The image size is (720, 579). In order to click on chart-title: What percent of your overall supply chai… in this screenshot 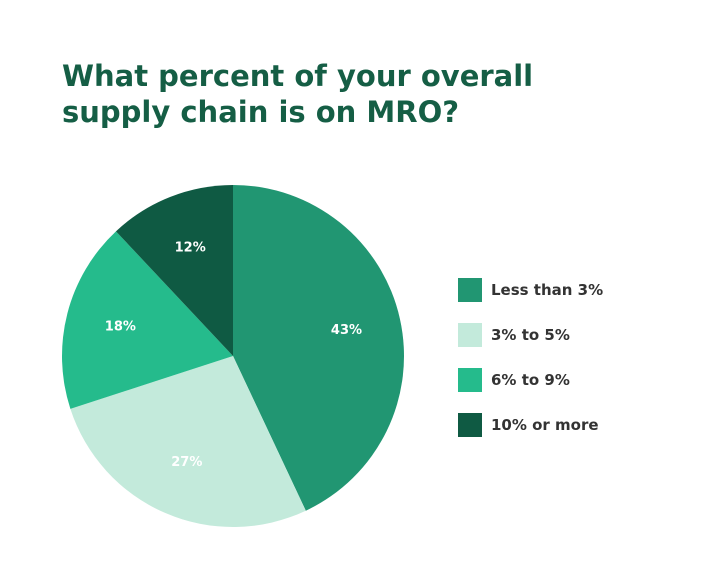, I will do `click(342, 94)`.